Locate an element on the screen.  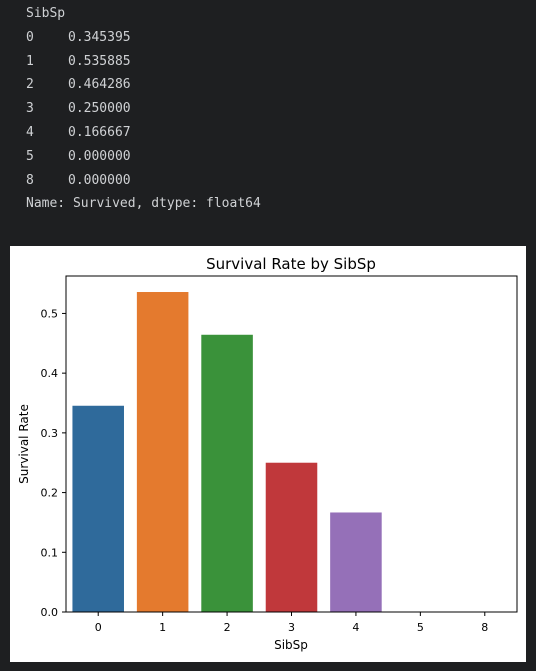
series-row: 2 0.464286 is located at coordinates (281, 85).